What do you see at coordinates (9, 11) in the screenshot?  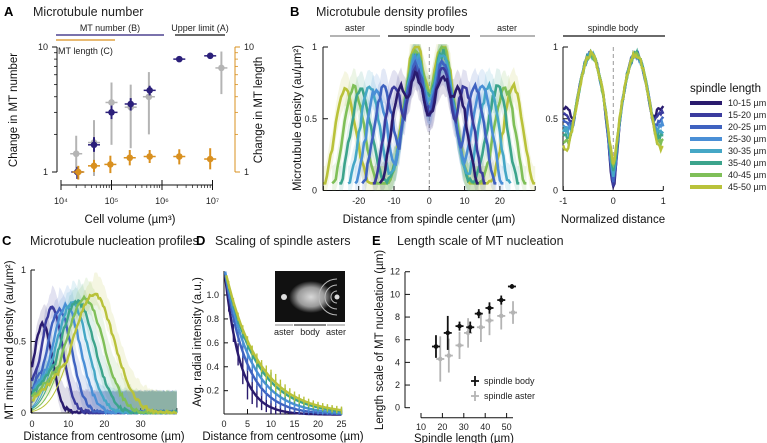 I see `panel-label-a: A` at bounding box center [9, 11].